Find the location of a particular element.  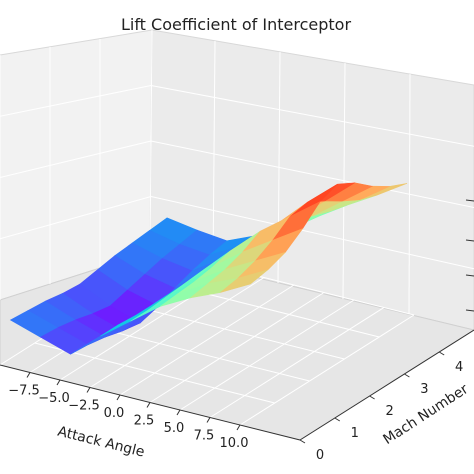

x-tick-label: −2.5 is located at coordinates (84, 406).